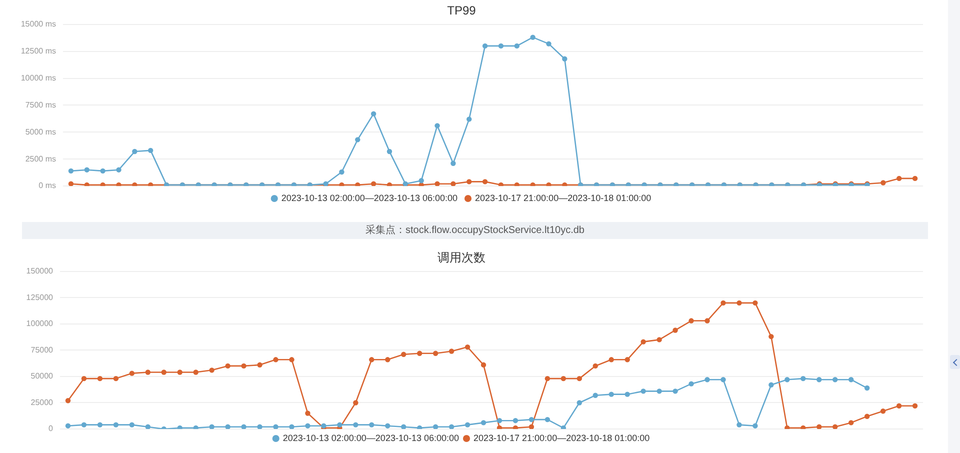 The width and height of the screenshot is (960, 453). Describe the element at coordinates (42, 349) in the screenshot. I see `y-tick-label: 75000` at that location.